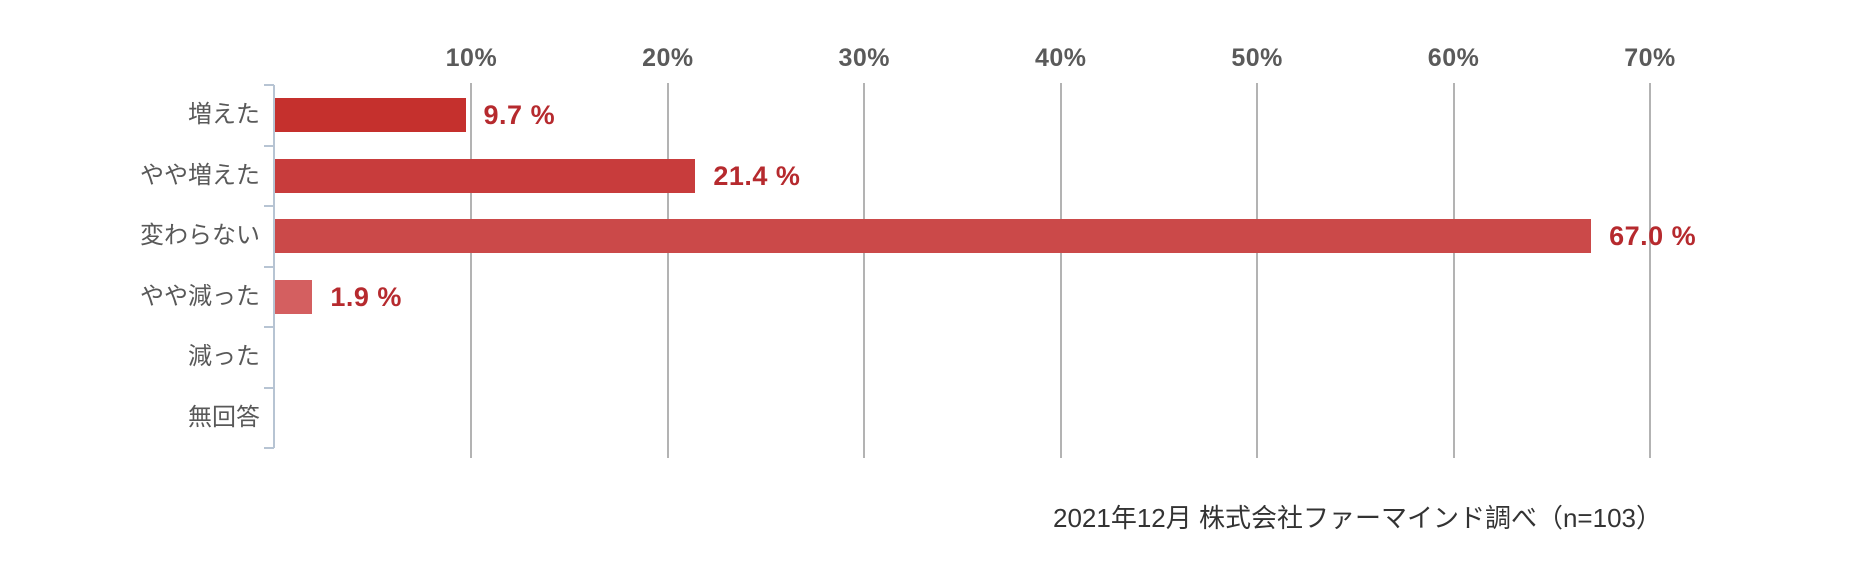  Describe the element at coordinates (1453, 58) in the screenshot. I see `x-axis-tick-label: 60%` at that location.